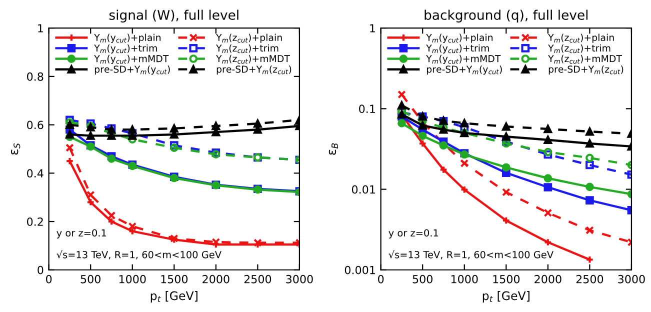 The image size is (651, 312). I want to click on y-axis-title: ε$_{B}$, so click(333, 149).